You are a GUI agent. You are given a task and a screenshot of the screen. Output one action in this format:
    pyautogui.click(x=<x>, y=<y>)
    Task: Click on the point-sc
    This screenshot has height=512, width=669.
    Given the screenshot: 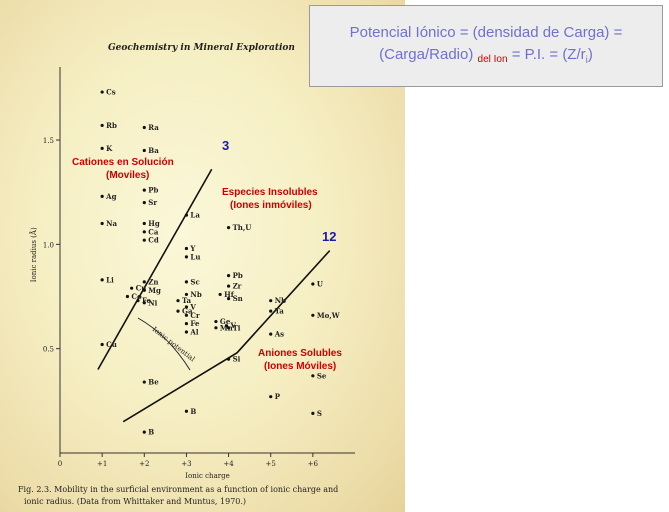 What is the action you would take?
    pyautogui.click(x=186, y=282)
    